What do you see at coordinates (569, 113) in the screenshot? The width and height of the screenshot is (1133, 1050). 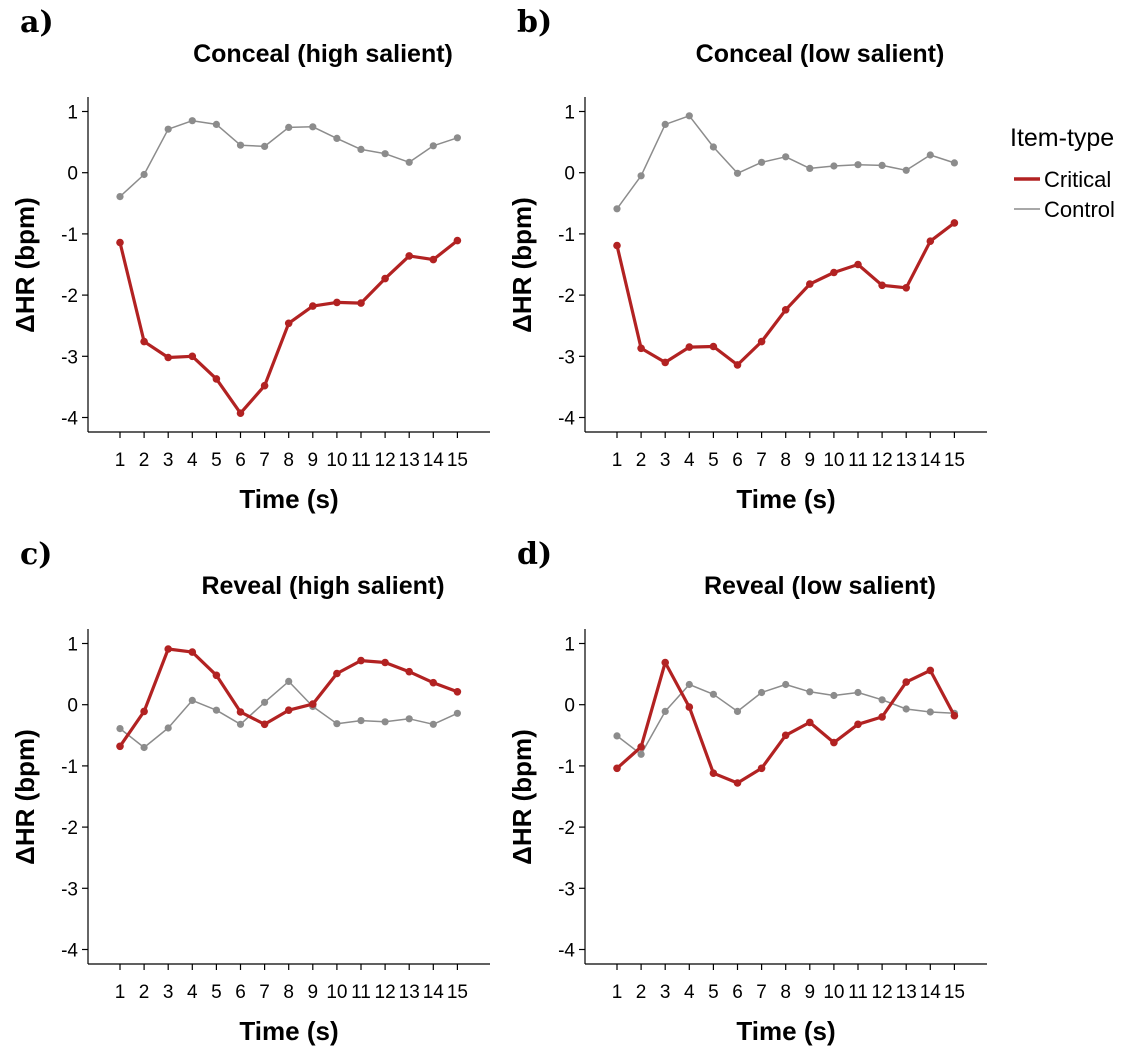 I see `y-tick-label: 1` at bounding box center [569, 113].